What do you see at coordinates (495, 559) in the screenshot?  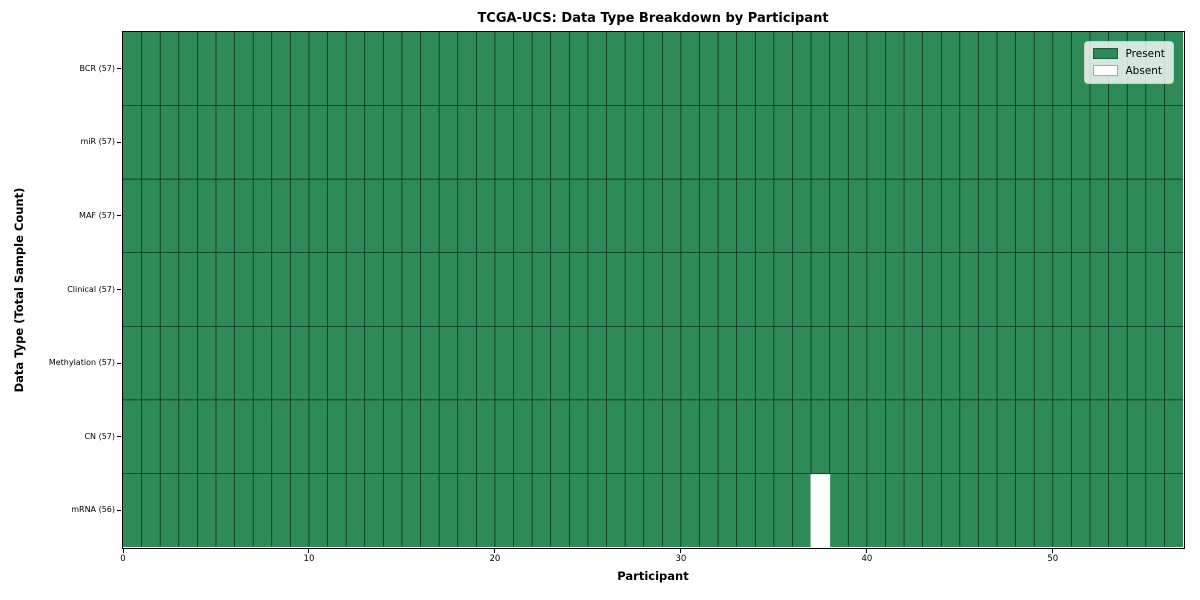 I see `x-tick-label: 20` at bounding box center [495, 559].